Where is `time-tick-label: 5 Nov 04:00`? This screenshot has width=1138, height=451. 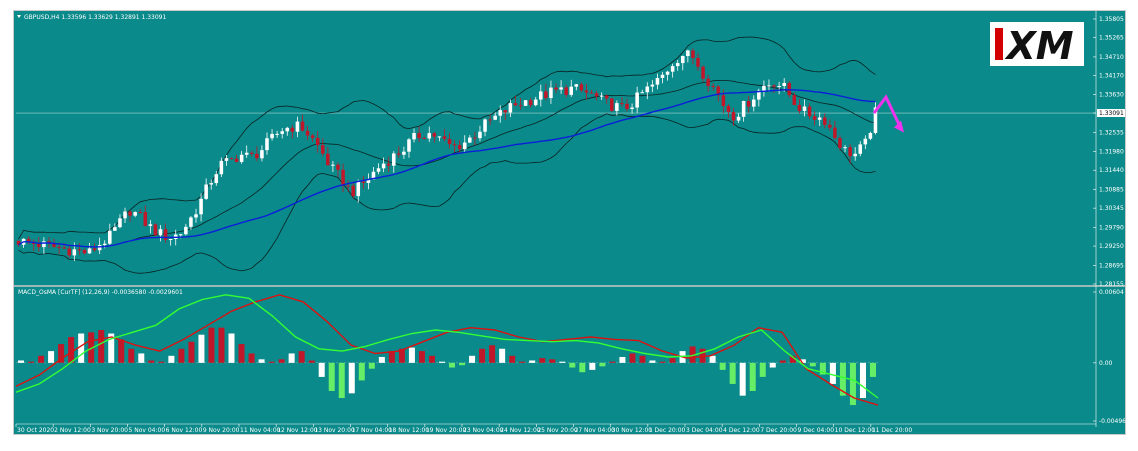
time-tick-label: 5 Nov 04:00 is located at coordinates (147, 430).